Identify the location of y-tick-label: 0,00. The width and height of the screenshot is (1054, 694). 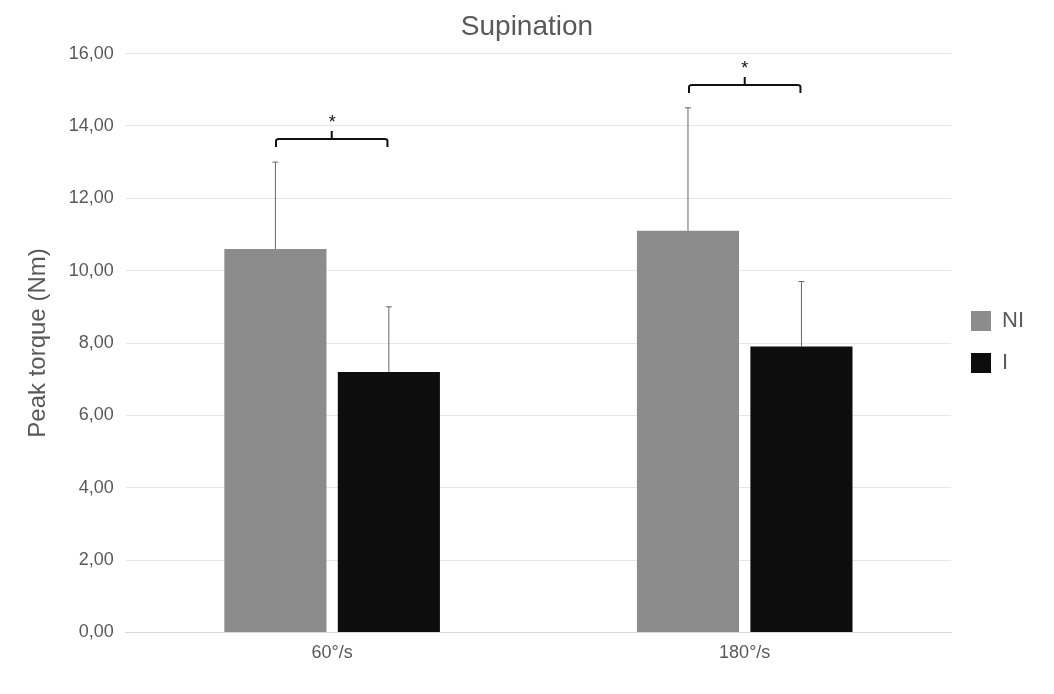
(96, 631).